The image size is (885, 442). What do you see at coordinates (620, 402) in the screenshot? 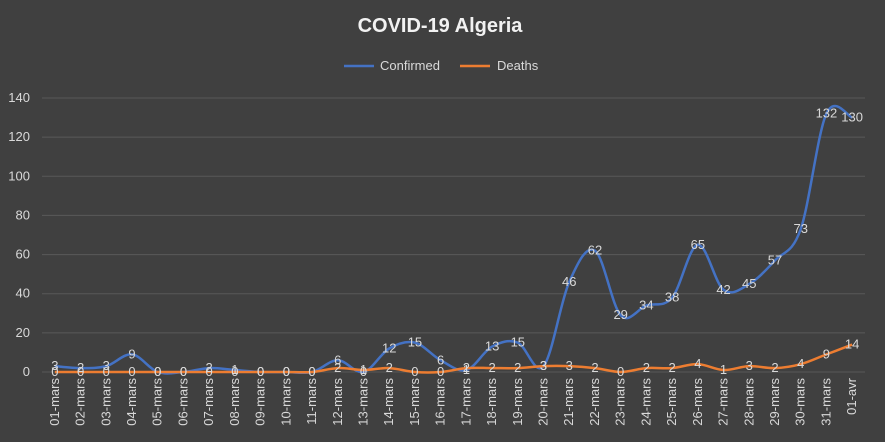
I see `x-tick-label: 23-mars` at bounding box center [620, 402].